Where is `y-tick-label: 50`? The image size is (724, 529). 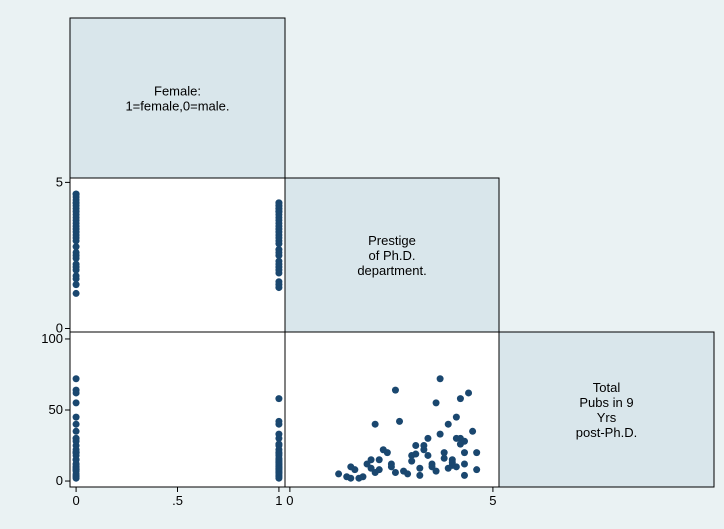
y-tick-label: 50 is located at coordinates (56, 409).